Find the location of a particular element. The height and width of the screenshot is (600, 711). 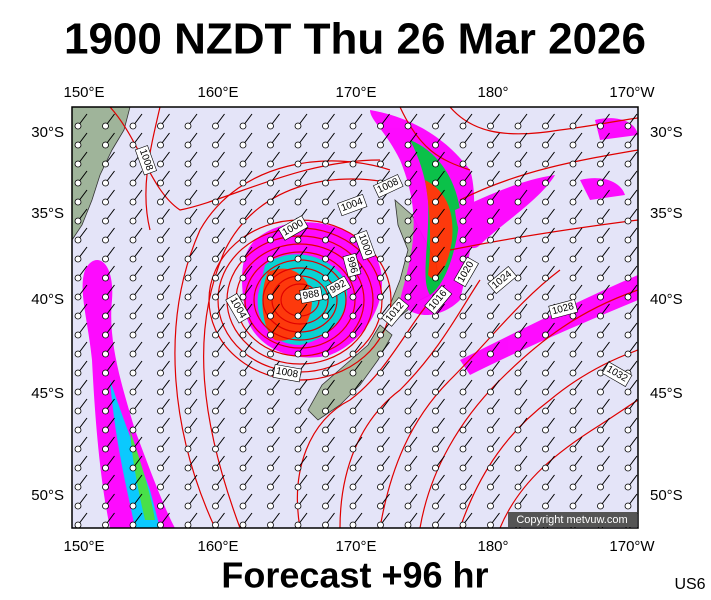

model-code: US6 is located at coordinates (689, 584).